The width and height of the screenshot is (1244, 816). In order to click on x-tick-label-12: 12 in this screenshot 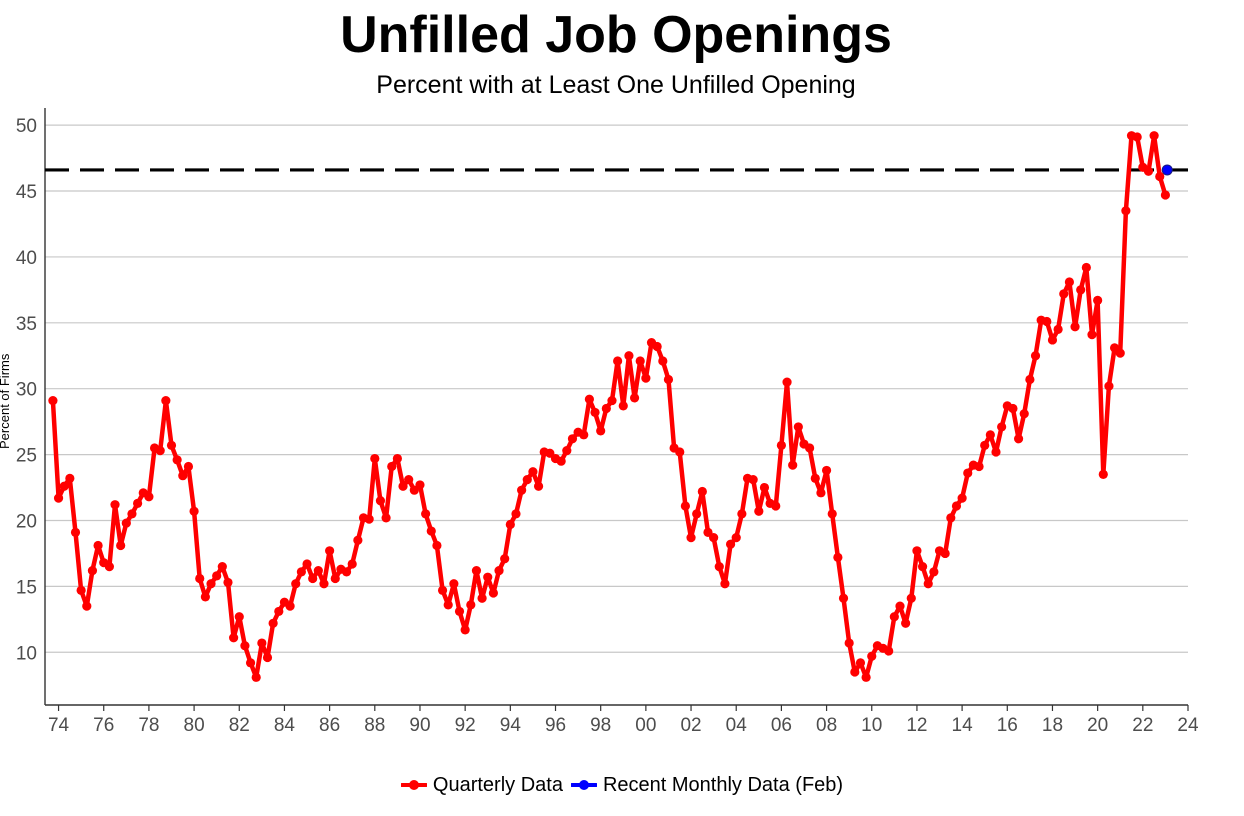, I will do `click(916, 725)`.